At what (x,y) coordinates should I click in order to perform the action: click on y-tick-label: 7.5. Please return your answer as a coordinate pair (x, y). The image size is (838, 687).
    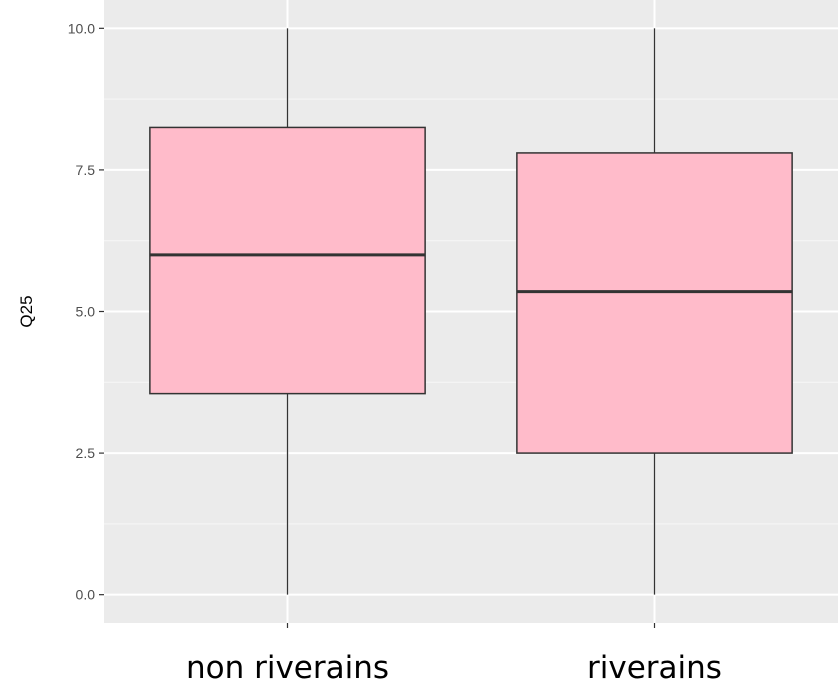
    Looking at the image, I should click on (86, 170).